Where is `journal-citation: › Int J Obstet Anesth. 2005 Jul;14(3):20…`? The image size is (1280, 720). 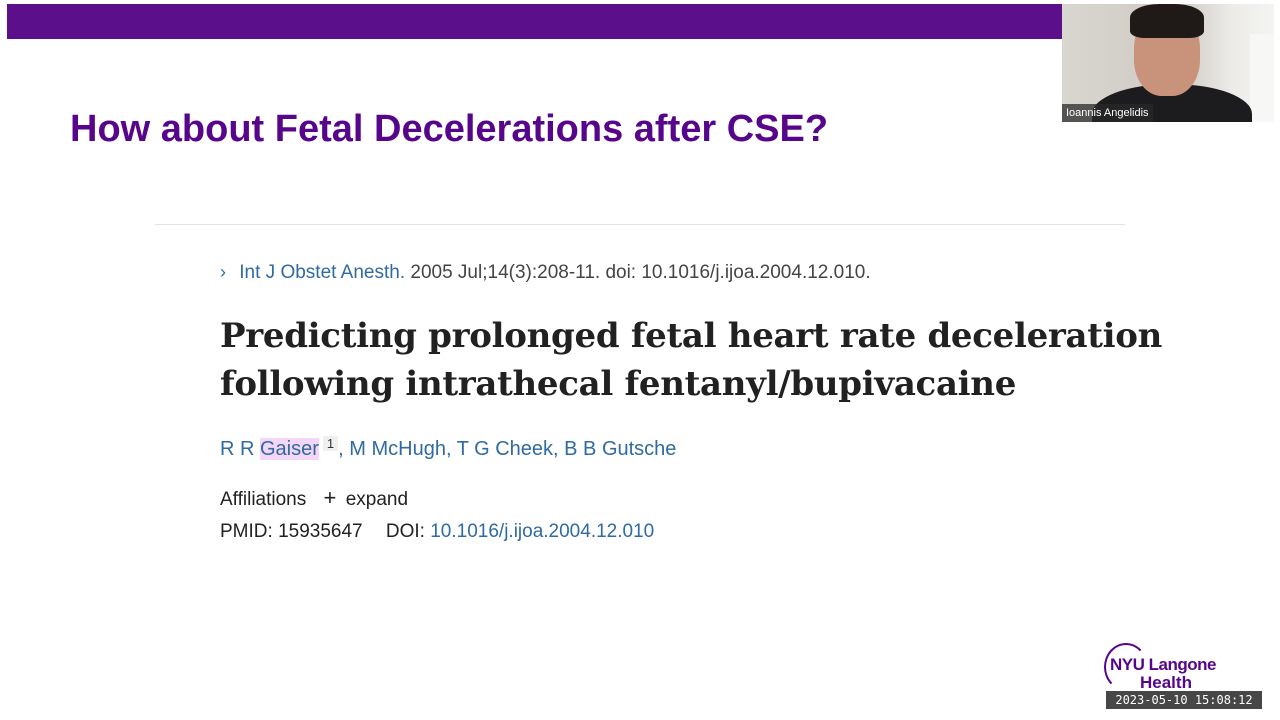 journal-citation: › Int J Obstet Anesth. 2005 Jul;14(3):20… is located at coordinates (545, 273).